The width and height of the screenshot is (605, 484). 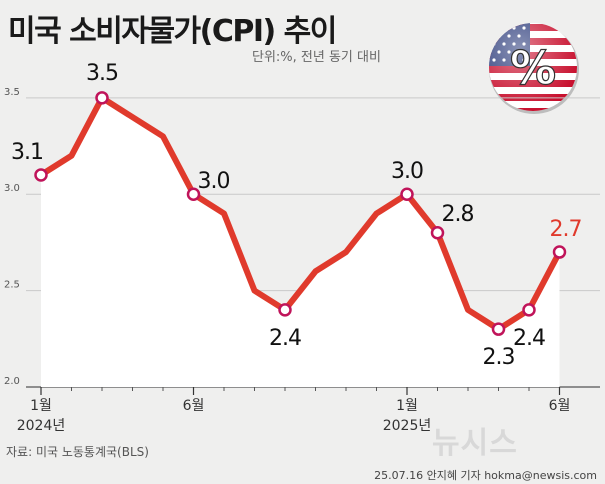 I want to click on data-label: 2.3, so click(x=499, y=357).